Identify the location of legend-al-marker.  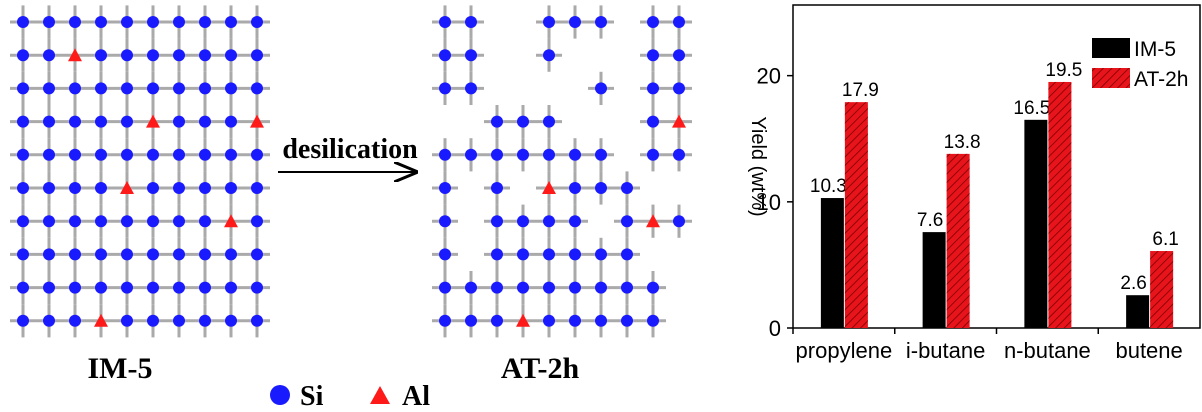
(380, 395).